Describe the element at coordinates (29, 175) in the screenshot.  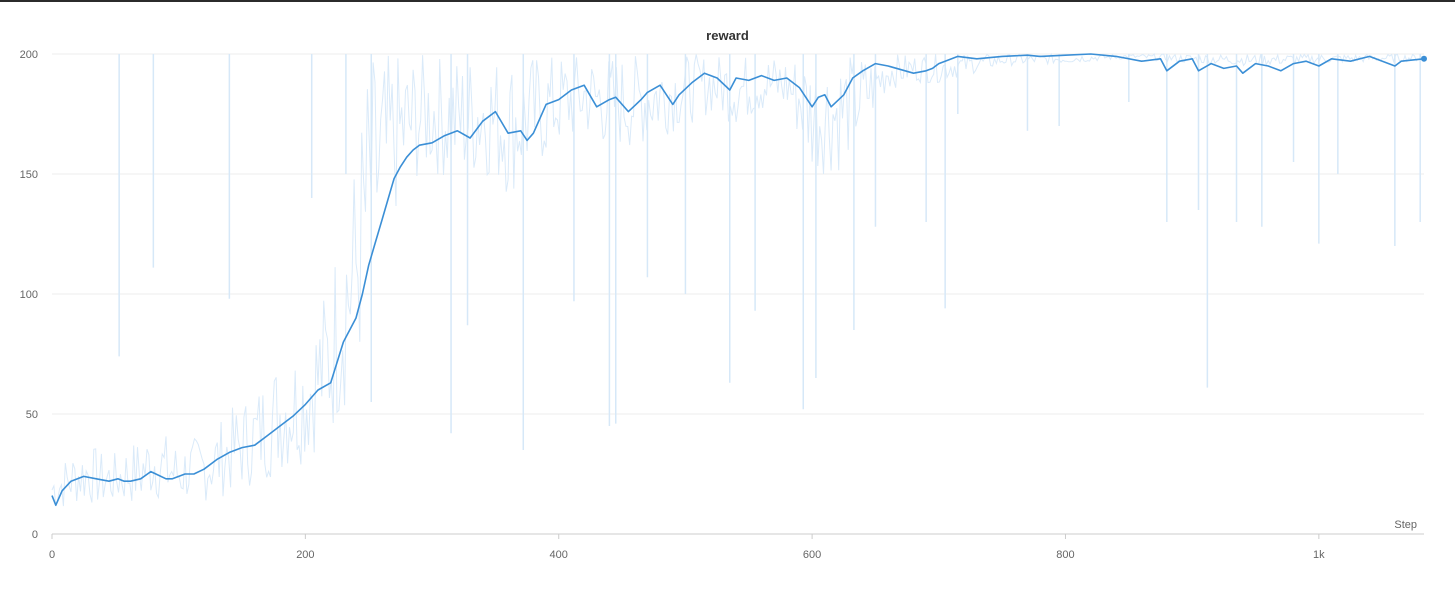
I see `y-tick-label: 150` at that location.